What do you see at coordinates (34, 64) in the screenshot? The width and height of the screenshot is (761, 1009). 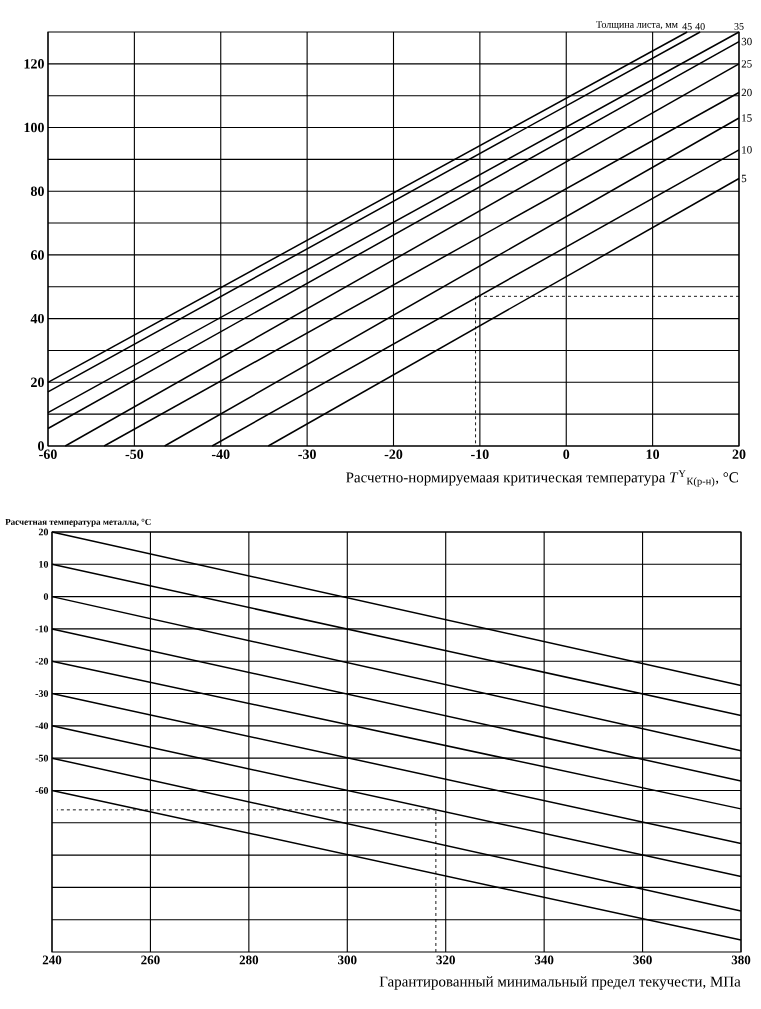 I see `y-tick-label: 120` at bounding box center [34, 64].